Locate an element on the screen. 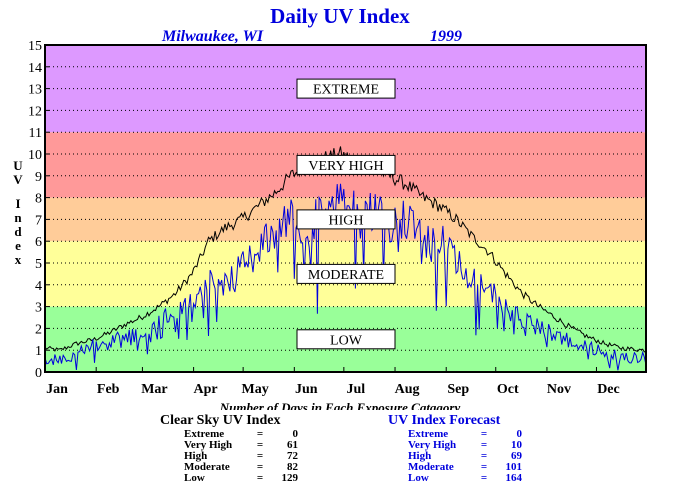  x-tick-label: Aug is located at coordinates (407, 389).